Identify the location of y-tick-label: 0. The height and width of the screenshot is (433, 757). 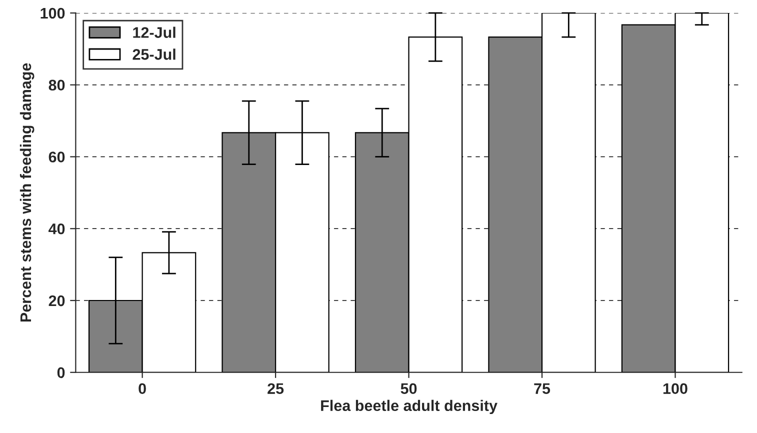
(61, 372).